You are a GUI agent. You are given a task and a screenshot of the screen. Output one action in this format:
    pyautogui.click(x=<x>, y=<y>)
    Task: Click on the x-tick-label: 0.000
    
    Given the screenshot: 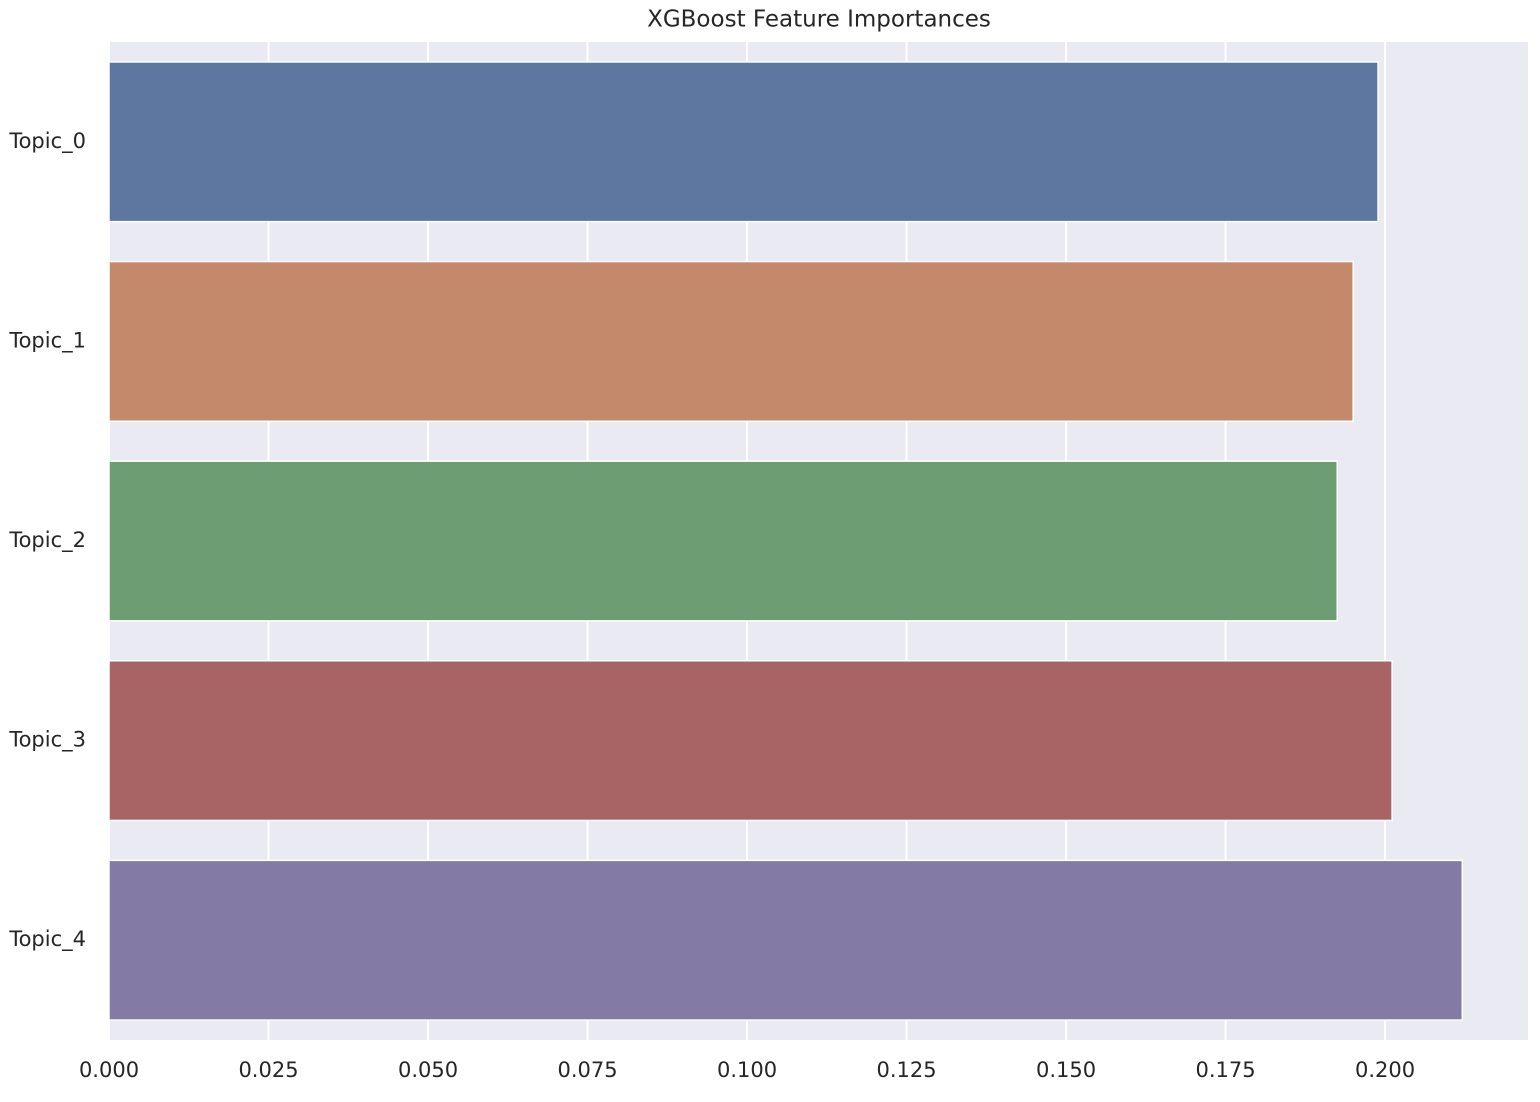 What is the action you would take?
    pyautogui.click(x=109, y=1070)
    